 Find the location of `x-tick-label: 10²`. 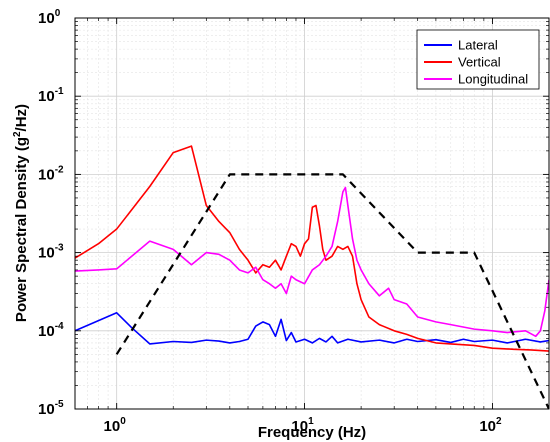

x-tick-label: 10² is located at coordinates (490, 425).